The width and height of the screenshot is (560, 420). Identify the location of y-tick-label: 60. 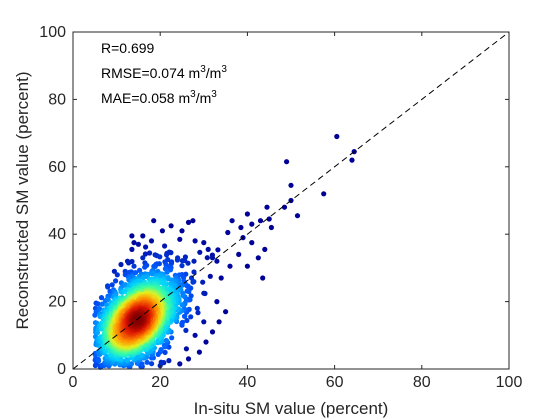
(57, 167).